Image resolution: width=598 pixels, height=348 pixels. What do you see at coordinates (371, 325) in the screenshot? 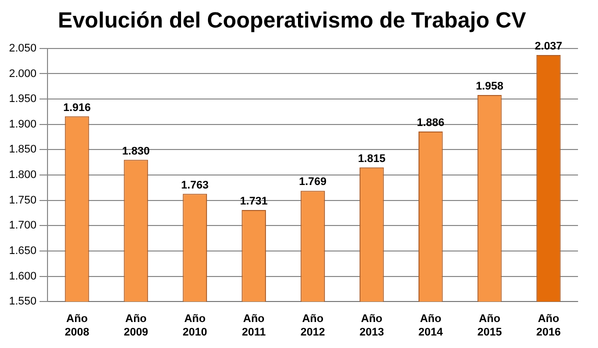
I see `x-tick-label: Año 2013` at bounding box center [371, 325].